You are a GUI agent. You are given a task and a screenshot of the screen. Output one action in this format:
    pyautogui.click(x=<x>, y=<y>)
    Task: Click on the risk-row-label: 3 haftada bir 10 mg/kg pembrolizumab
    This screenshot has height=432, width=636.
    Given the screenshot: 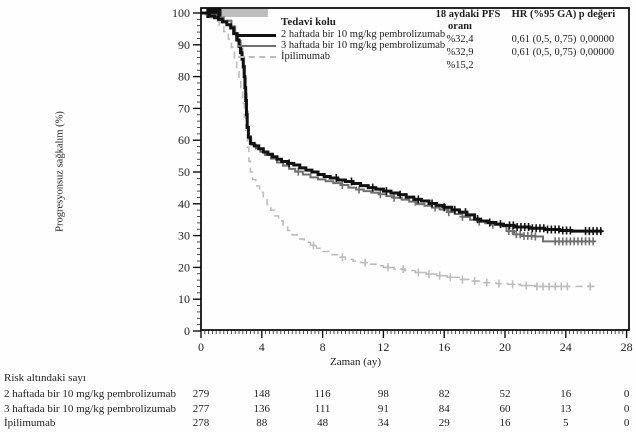 What is the action you would take?
    pyautogui.click(x=90, y=409)
    